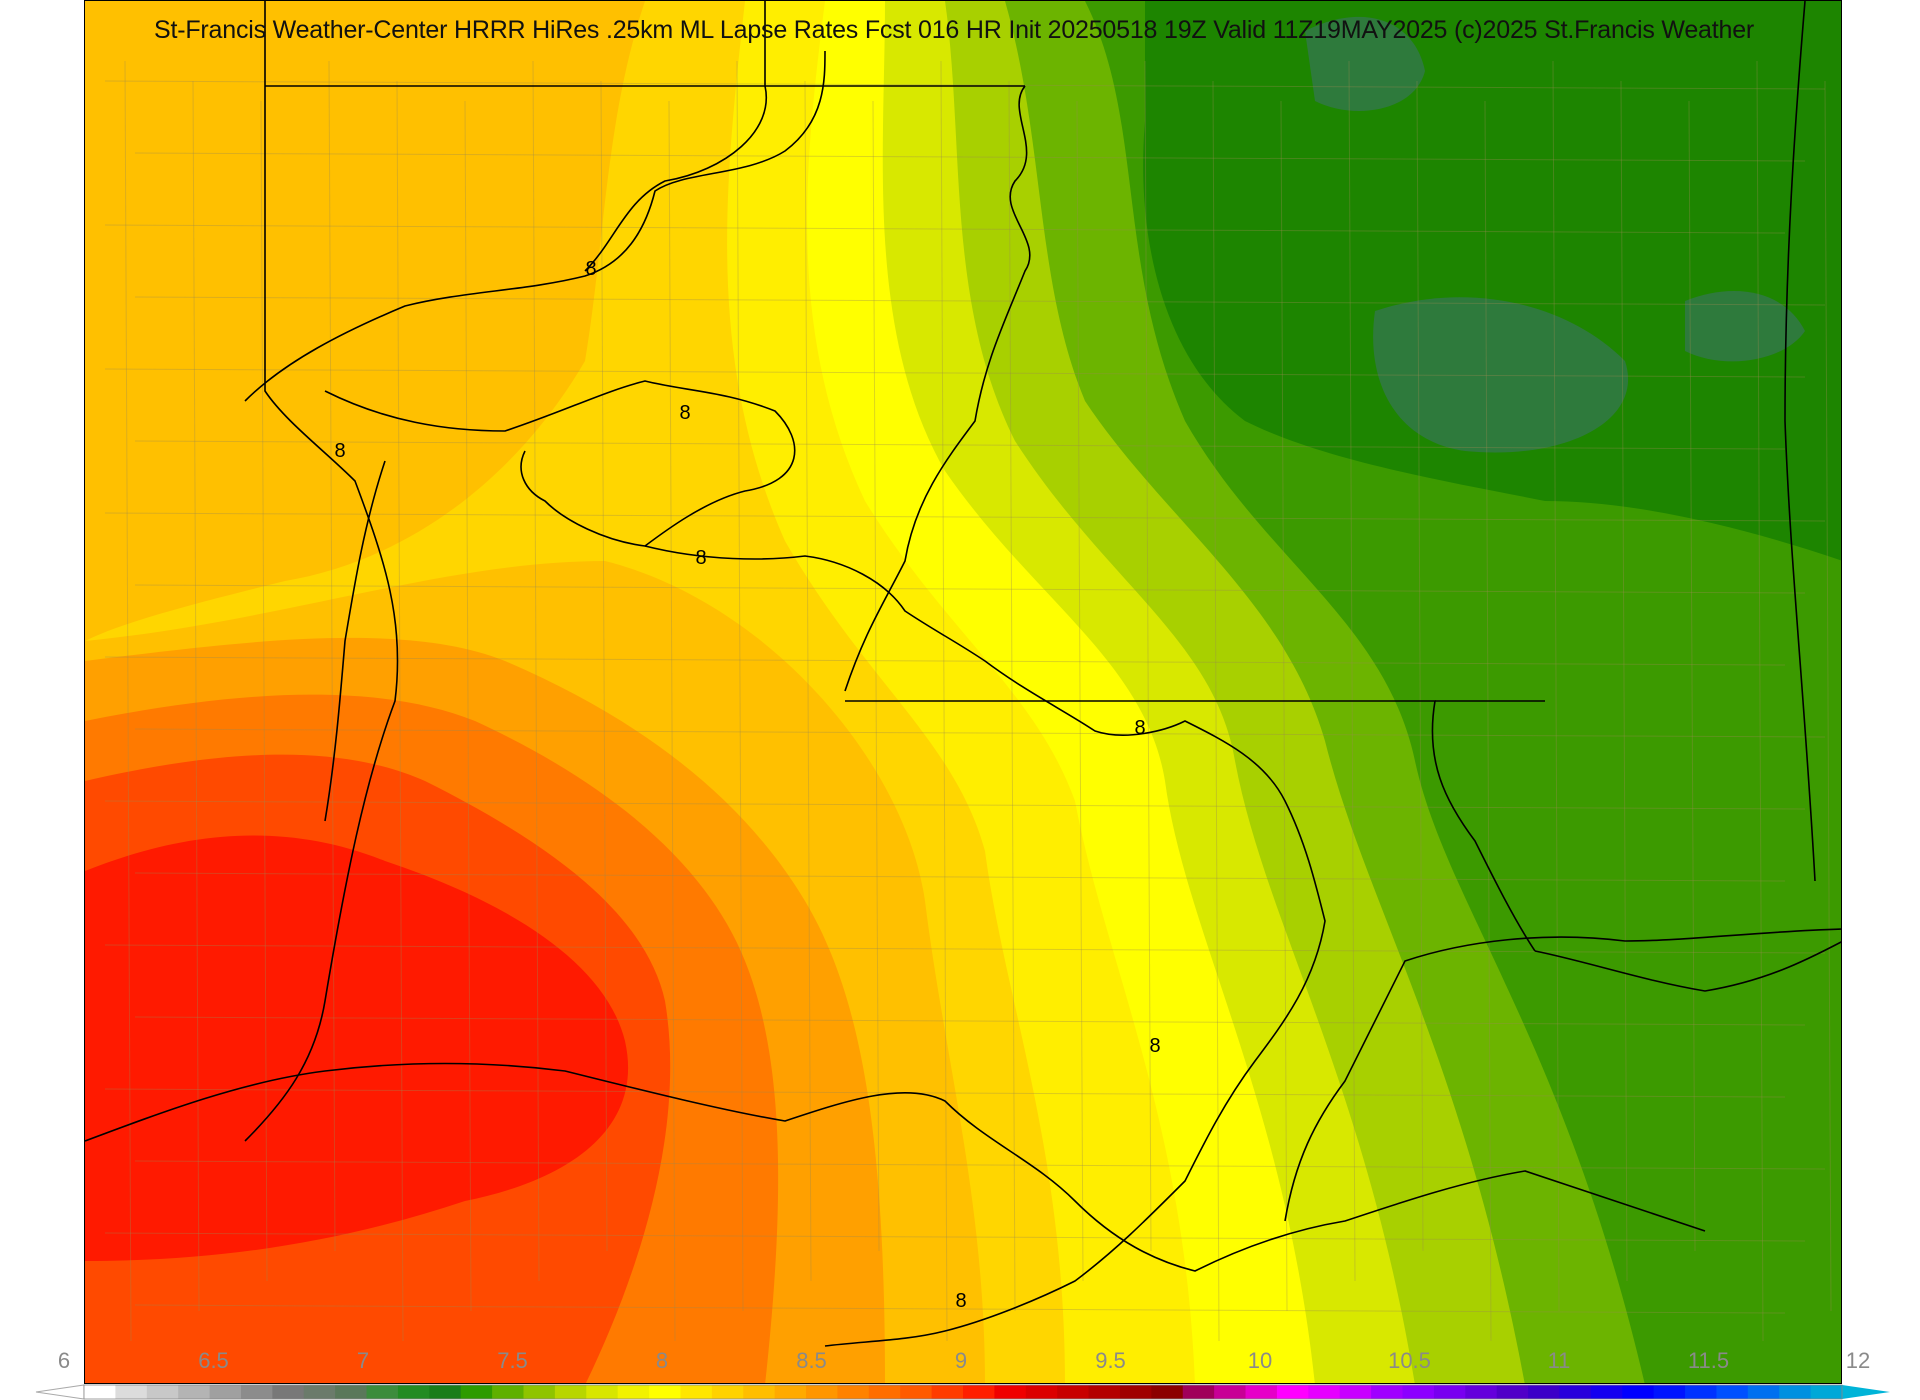 The height and width of the screenshot is (1400, 1920). Describe the element at coordinates (64, 1360) in the screenshot. I see `colorbar-tick-label: 6` at that location.